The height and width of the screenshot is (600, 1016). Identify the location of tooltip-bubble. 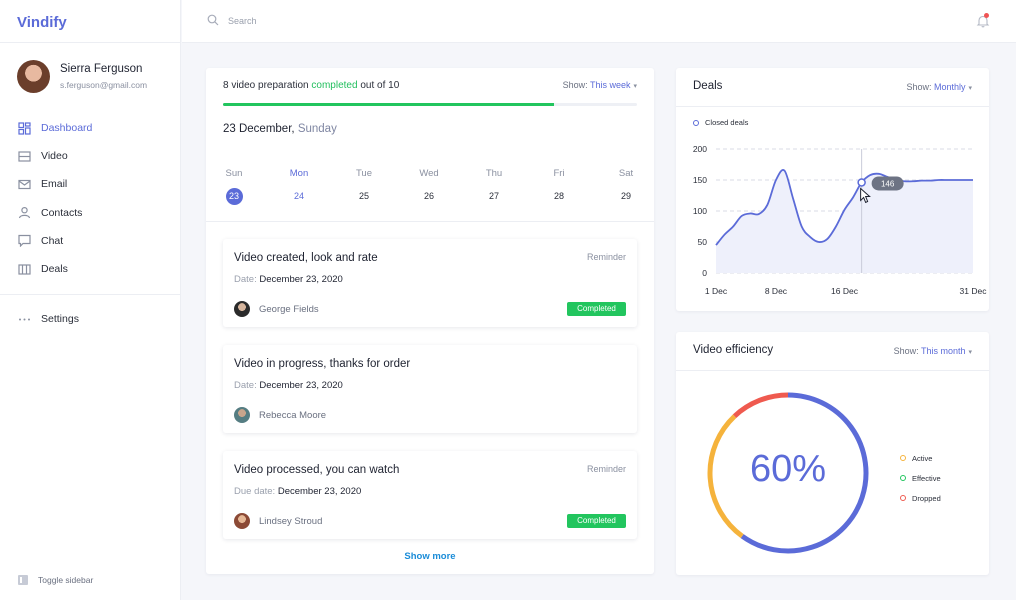
(887, 183).